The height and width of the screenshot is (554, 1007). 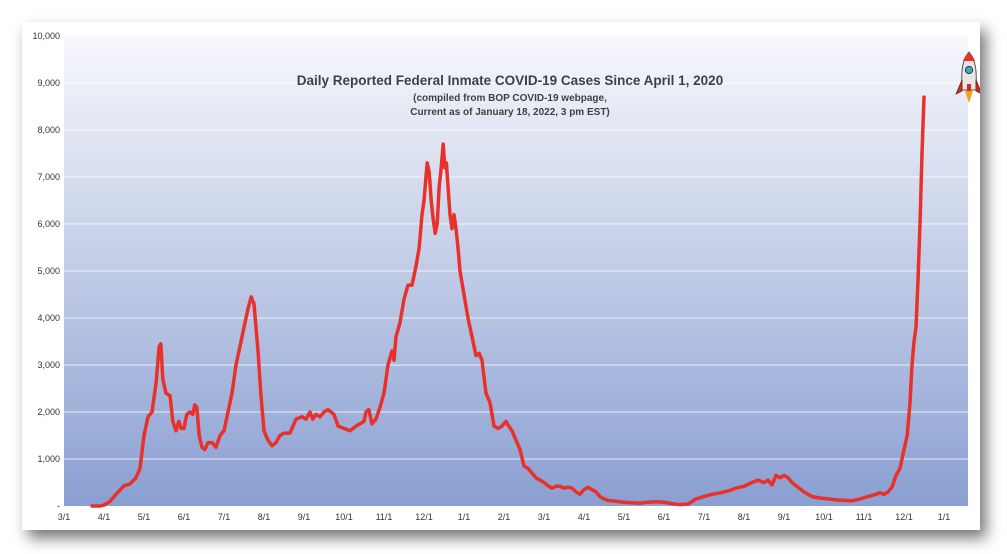 I want to click on x-tick-label: 7/1, so click(x=224, y=517).